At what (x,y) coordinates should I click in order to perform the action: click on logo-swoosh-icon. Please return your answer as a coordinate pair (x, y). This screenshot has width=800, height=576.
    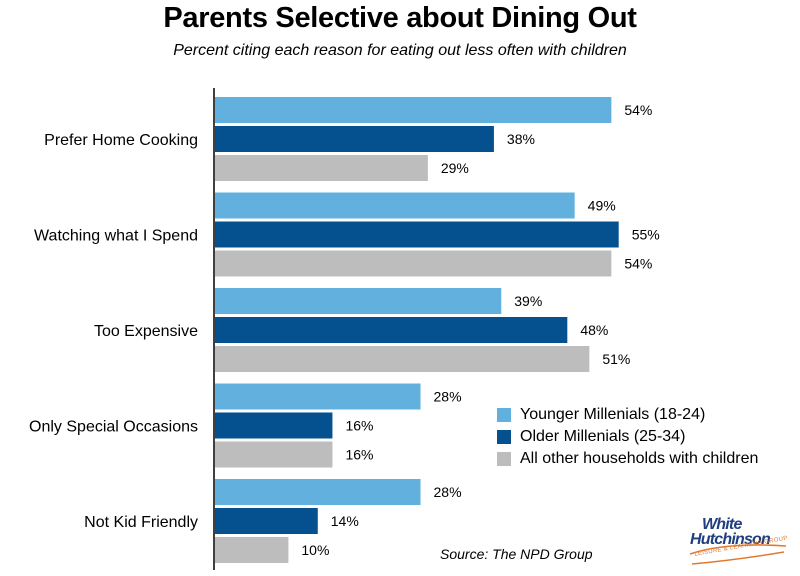
    Looking at the image, I should click on (738, 554).